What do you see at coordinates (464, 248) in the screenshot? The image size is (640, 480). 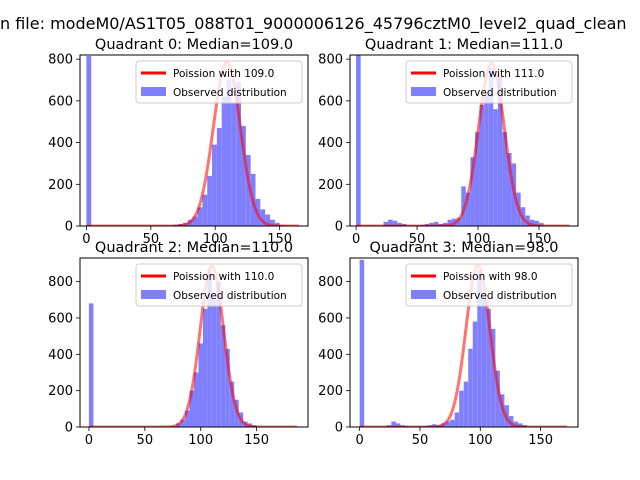 I see `chart-title: Quadrant 3: Median=98.0` at bounding box center [464, 248].